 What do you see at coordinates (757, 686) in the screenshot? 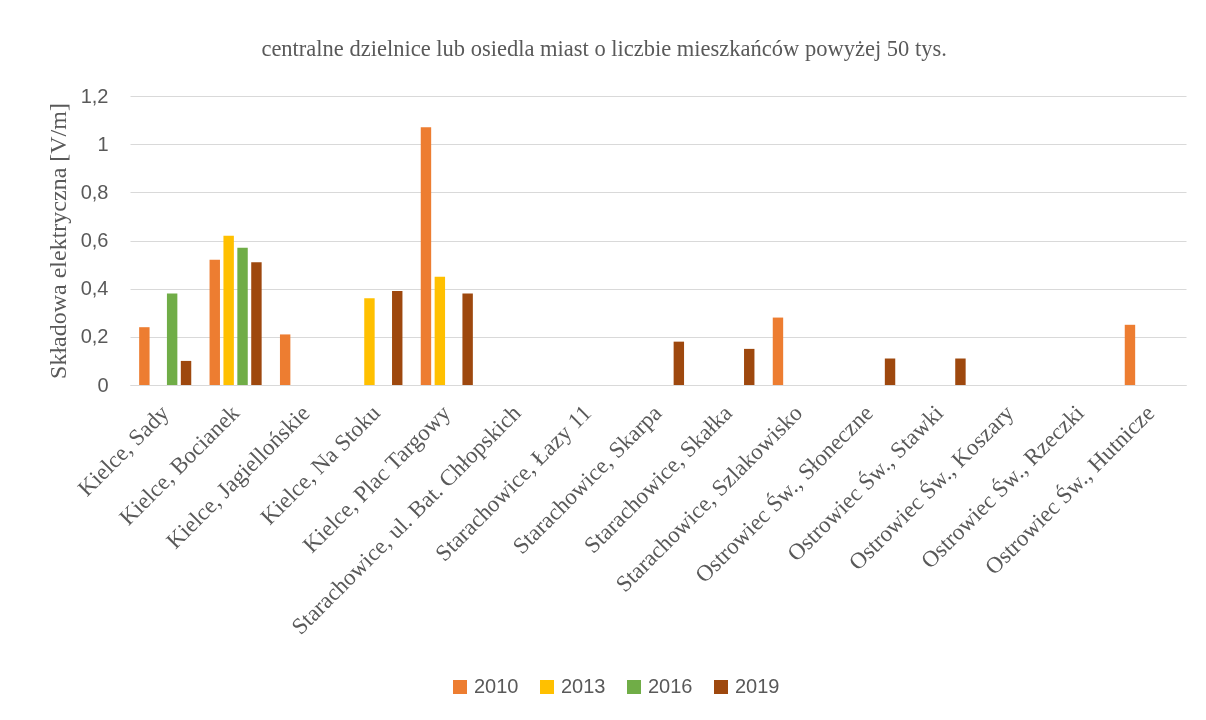
I see `legend-label: 2019` at bounding box center [757, 686].